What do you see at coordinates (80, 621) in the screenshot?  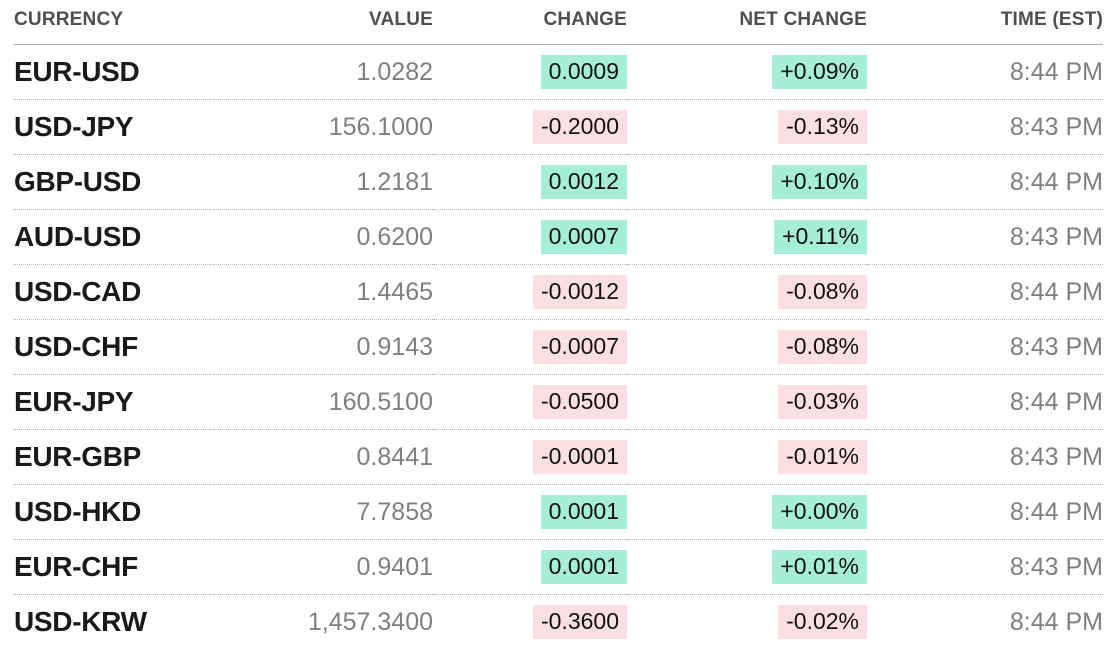 I see `currency-pair-link: USD-KRW` at bounding box center [80, 621].